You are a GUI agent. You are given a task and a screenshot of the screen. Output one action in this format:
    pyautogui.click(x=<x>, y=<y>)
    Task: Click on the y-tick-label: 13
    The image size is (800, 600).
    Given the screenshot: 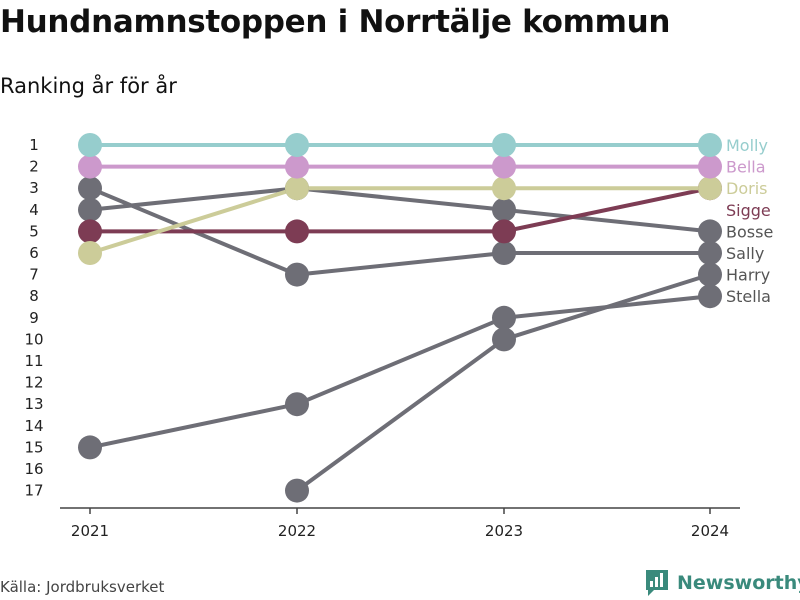 What is the action you would take?
    pyautogui.click(x=33, y=404)
    